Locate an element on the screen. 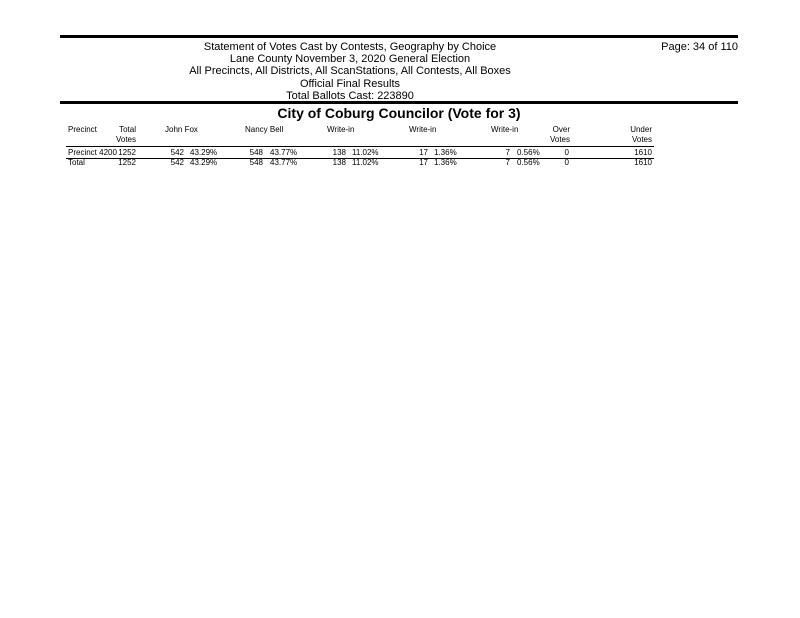 This screenshot has height=618, width=800. col-total-votes: Total Votes is located at coordinates (125, 134).